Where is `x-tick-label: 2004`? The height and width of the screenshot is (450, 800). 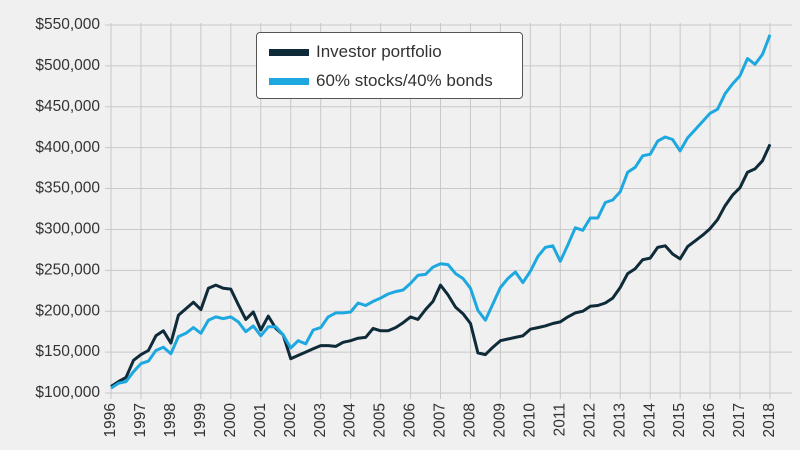 x-tick-label: 2004 is located at coordinates (350, 420).